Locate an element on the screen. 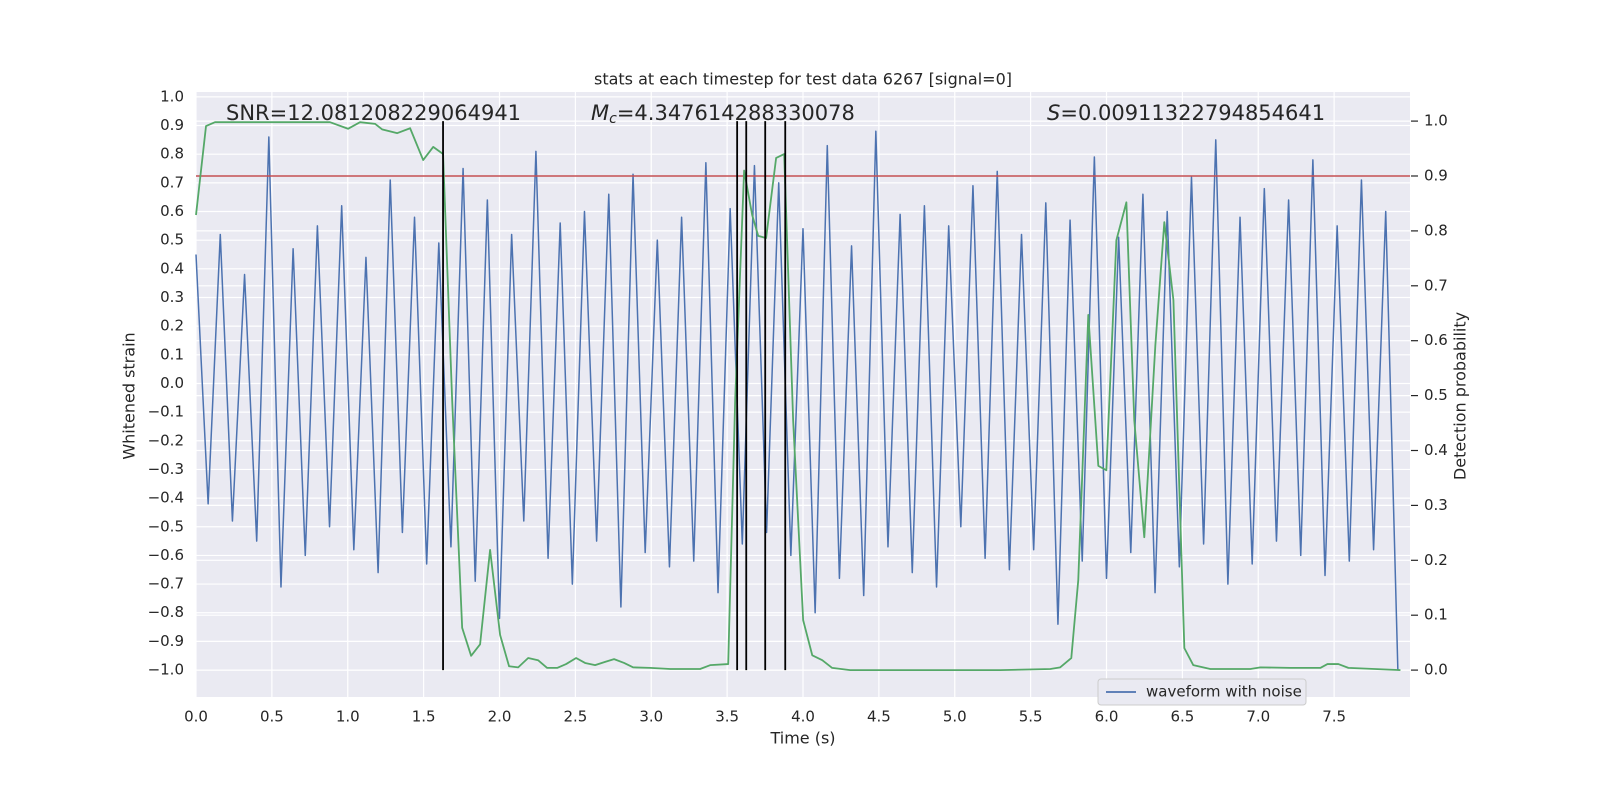 The width and height of the screenshot is (1600, 800). y-tick-label: 1.0 is located at coordinates (172, 96).